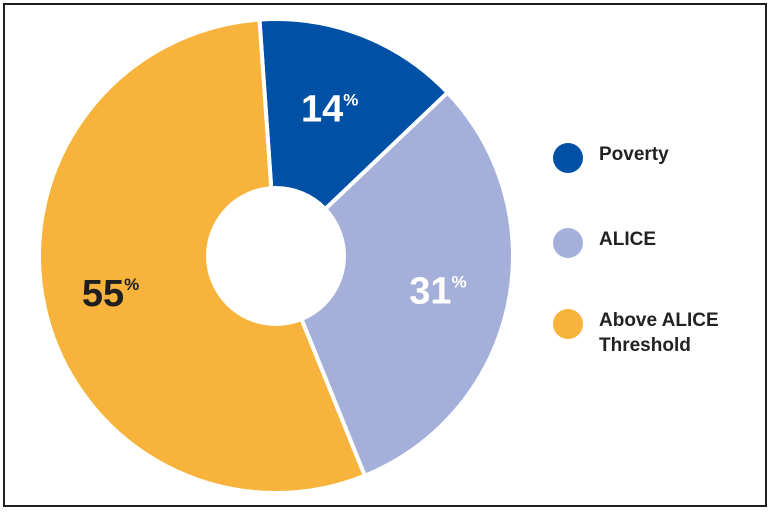 This screenshot has width=773, height=512. I want to click on legend-label-poverty: Poverty, so click(669, 154).